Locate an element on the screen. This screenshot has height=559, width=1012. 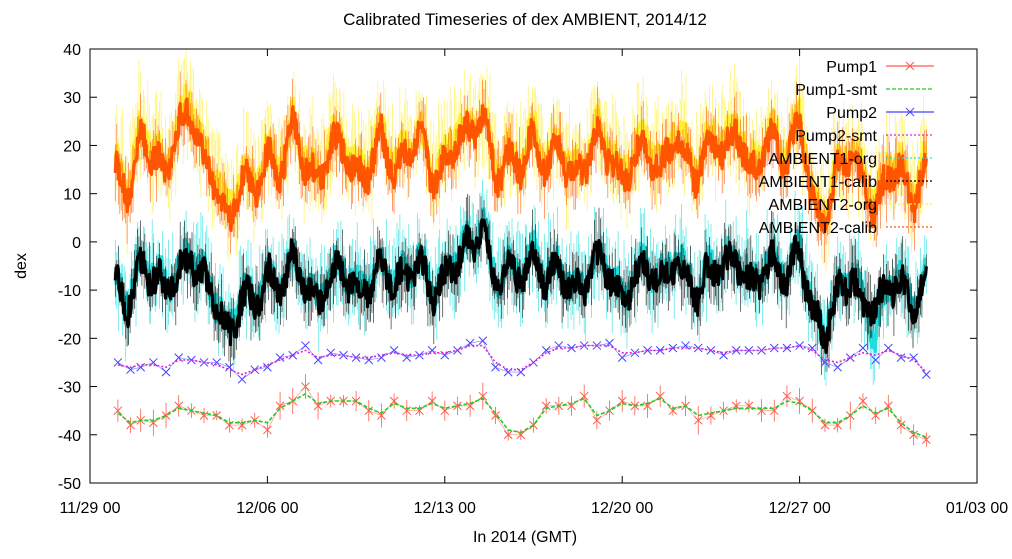
x-tick-label: 12/13 00 is located at coordinates (445, 508).